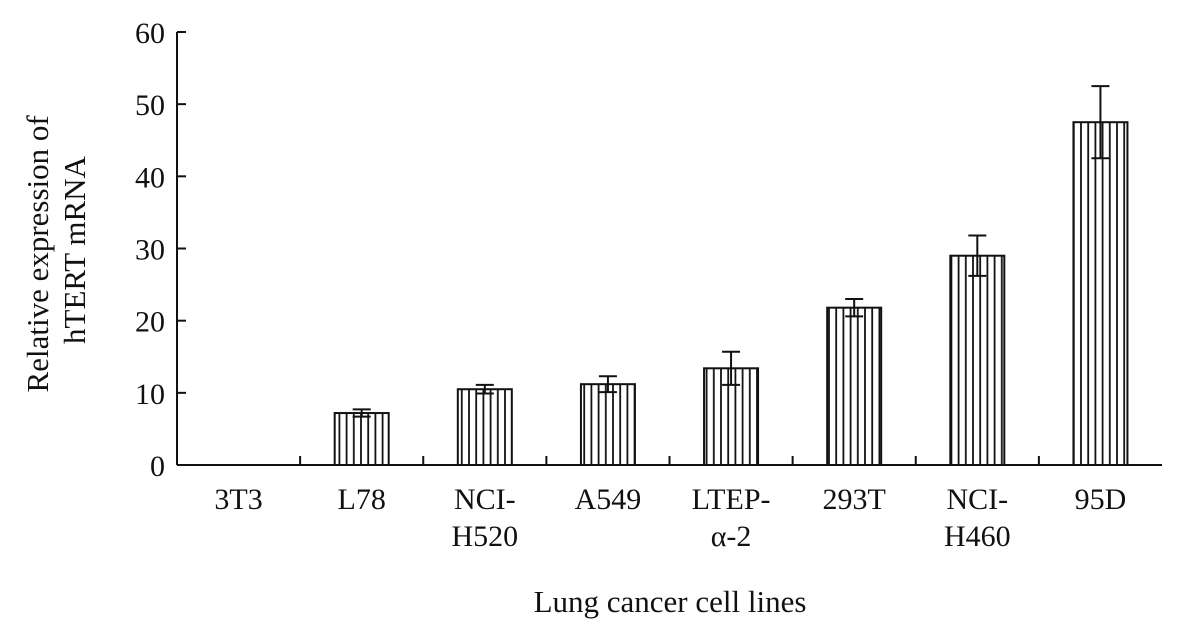  I want to click on y-tick-label: 10, so click(150, 394).